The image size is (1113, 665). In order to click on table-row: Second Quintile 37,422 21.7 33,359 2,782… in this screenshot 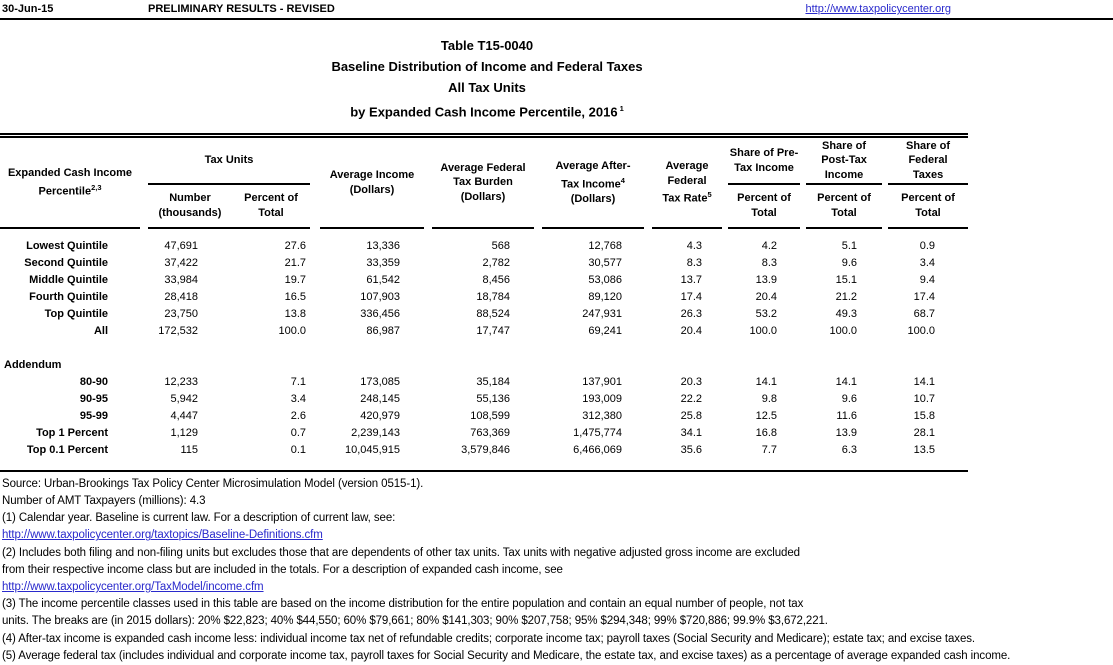, I will do `click(484, 263)`.